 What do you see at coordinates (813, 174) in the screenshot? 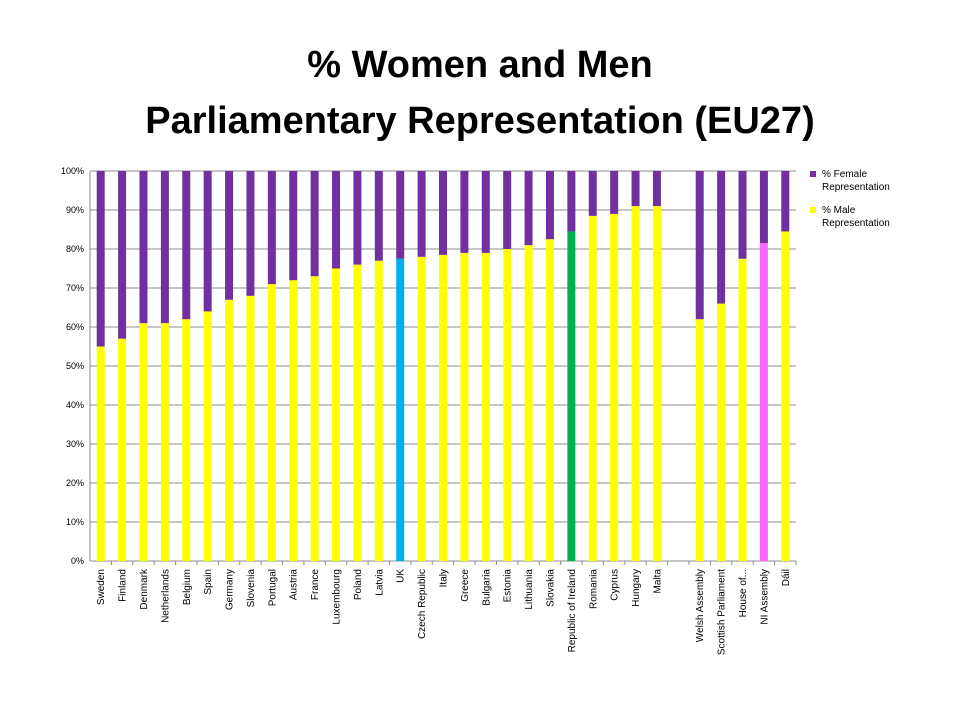
I see `legend-swatch-female` at bounding box center [813, 174].